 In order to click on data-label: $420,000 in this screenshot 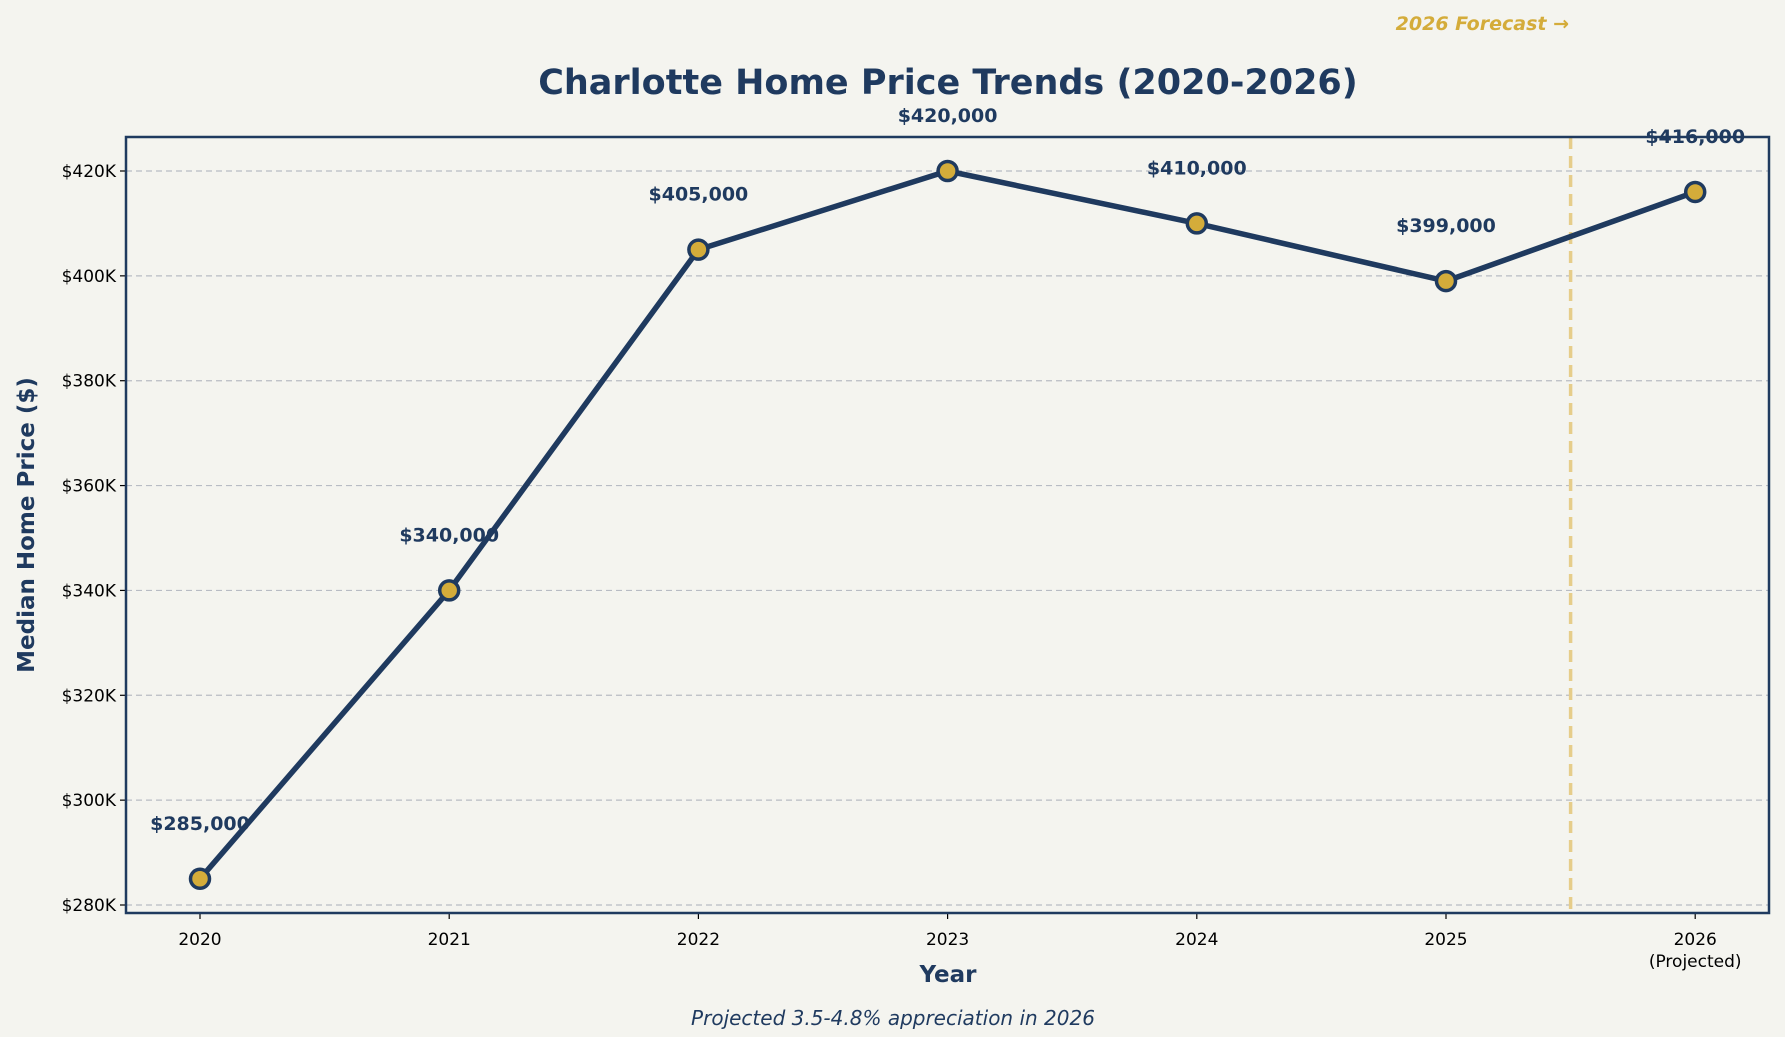, I will do `click(948, 116)`.